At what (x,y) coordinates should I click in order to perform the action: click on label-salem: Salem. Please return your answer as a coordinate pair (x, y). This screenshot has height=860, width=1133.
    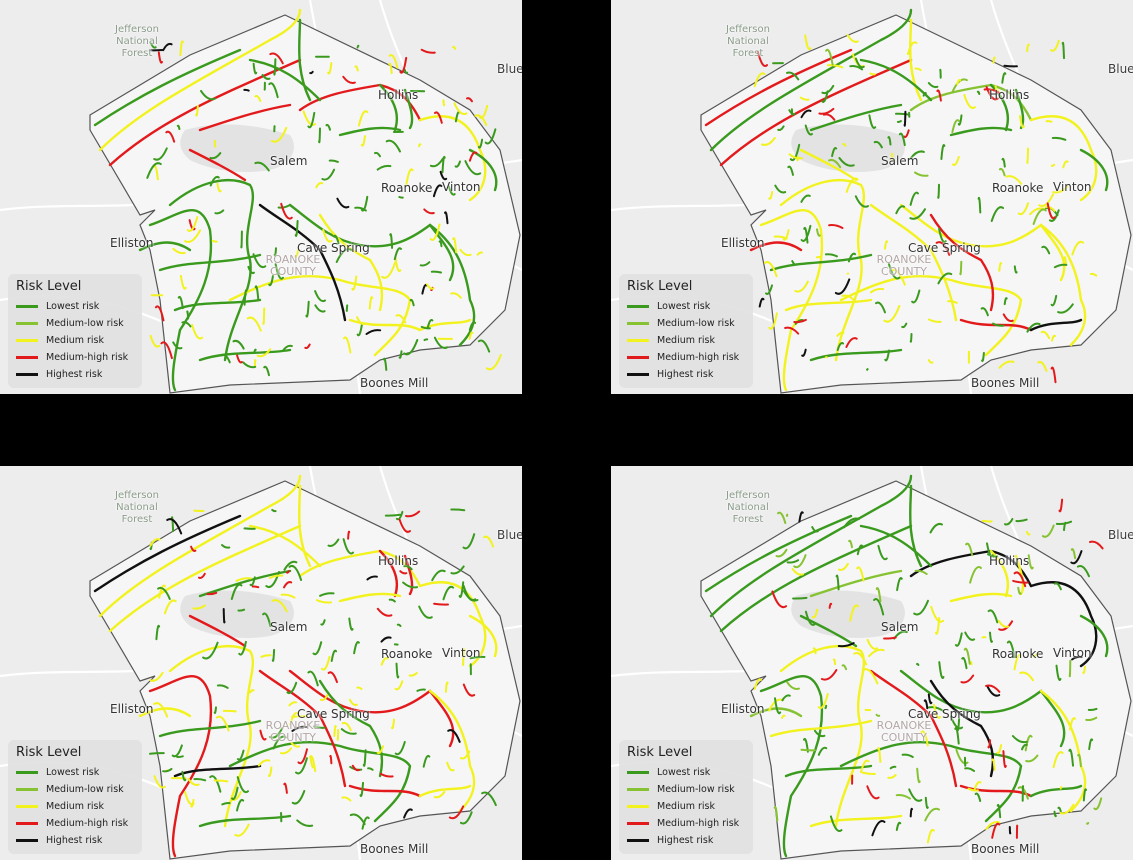
    Looking at the image, I should click on (900, 627).